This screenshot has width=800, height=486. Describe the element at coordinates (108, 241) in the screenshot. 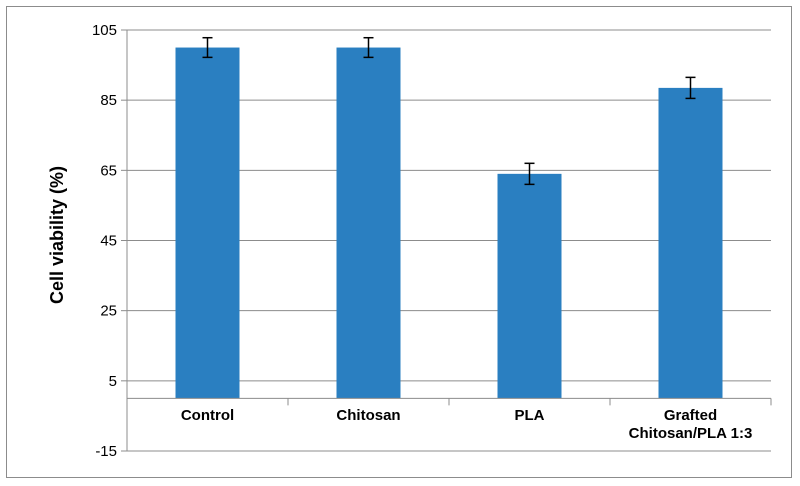

I see `y-tick-label: 45` at that location.